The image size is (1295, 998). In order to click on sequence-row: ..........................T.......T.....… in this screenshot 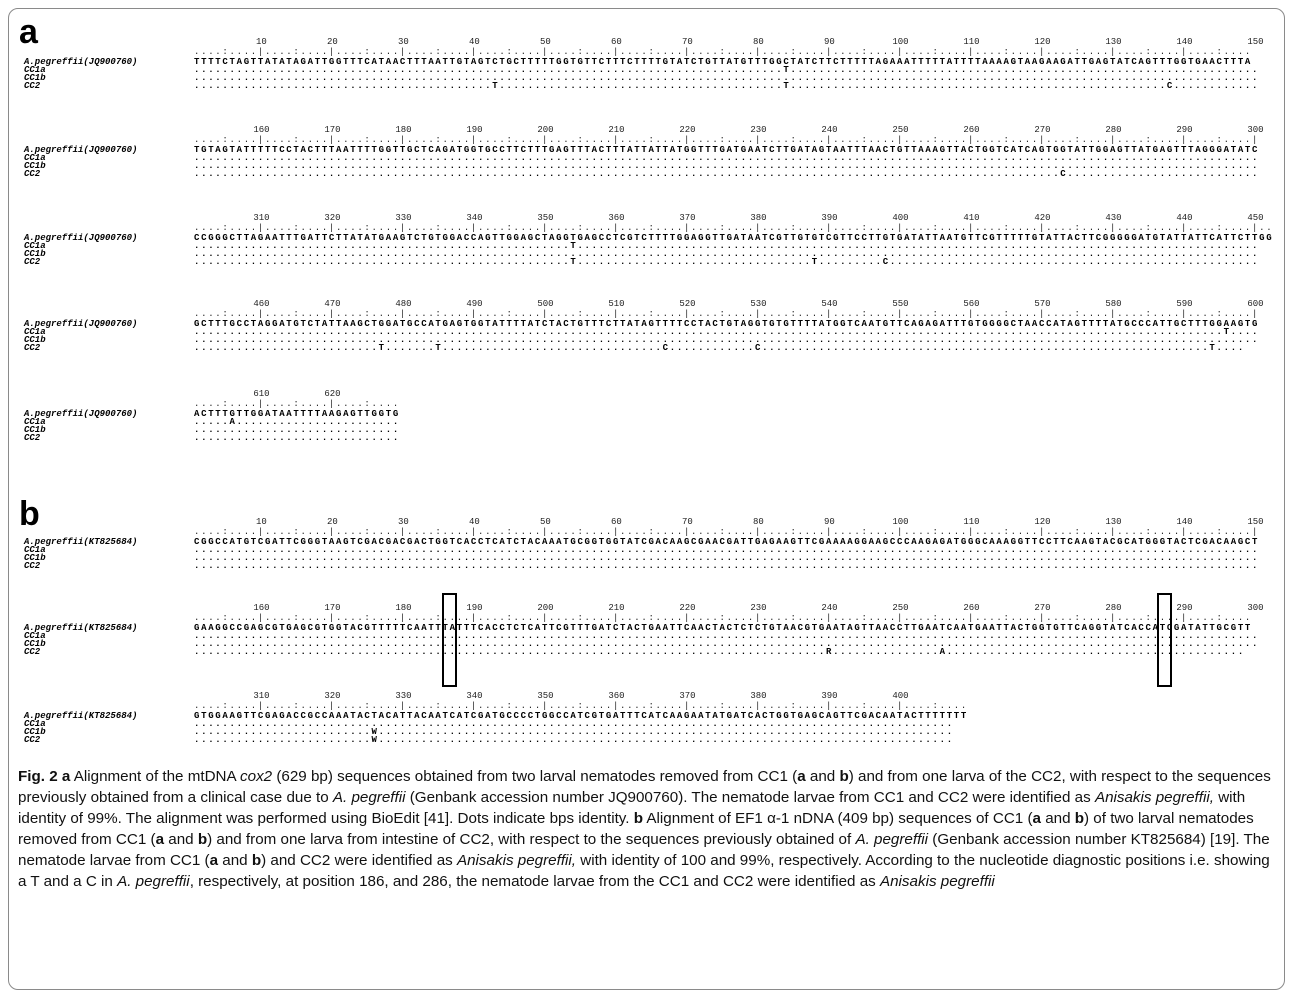, I will do `click(719, 348)`.